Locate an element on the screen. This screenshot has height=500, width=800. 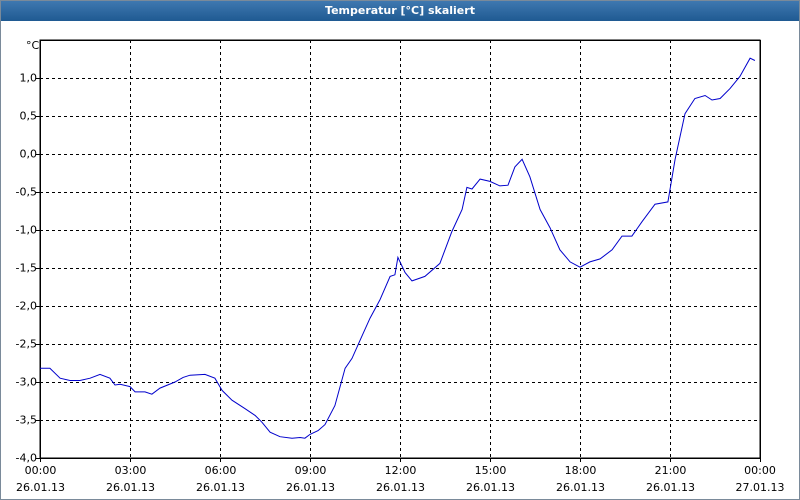
y-tick-label: -4,0 is located at coordinates (26, 458).